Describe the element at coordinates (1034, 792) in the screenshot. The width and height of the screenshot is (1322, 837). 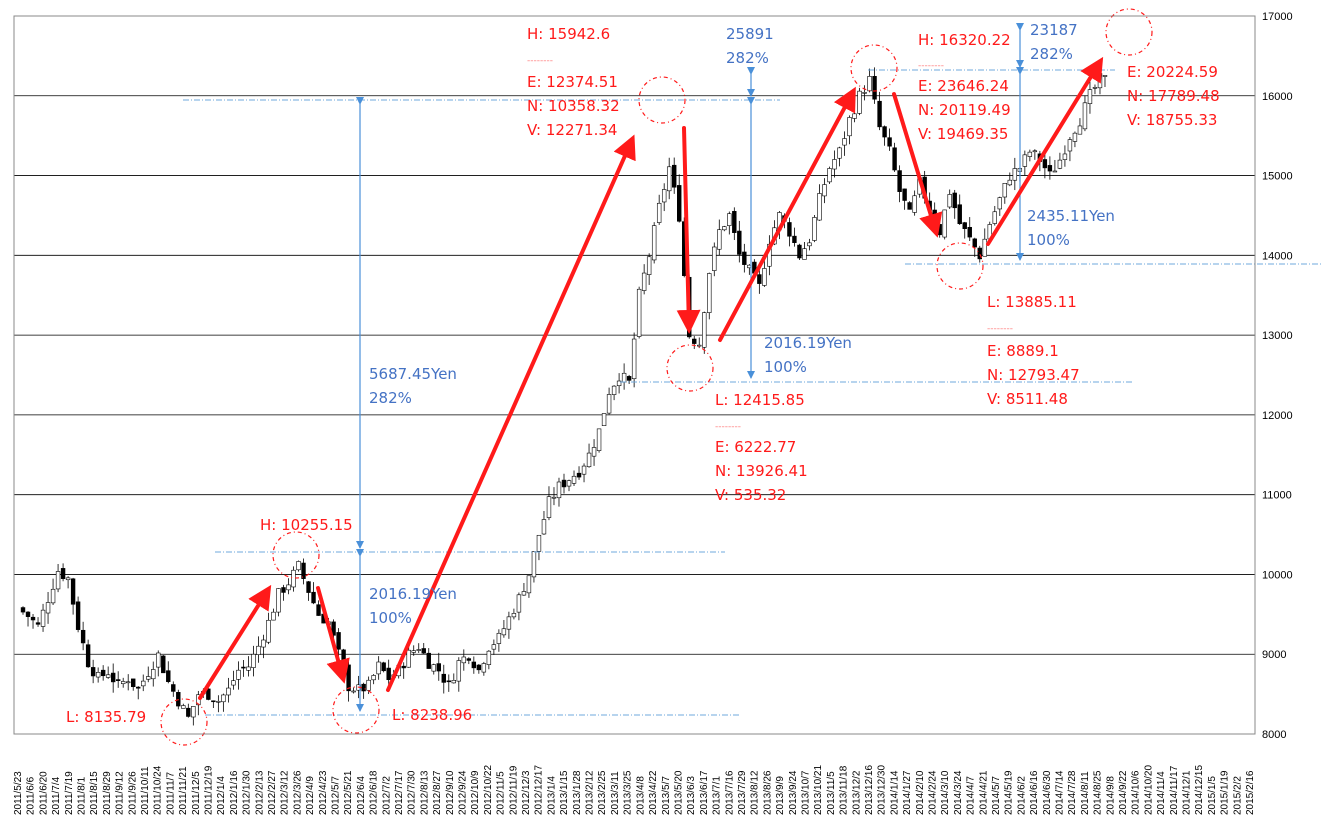
I see `x-tick-label: 2014/6/16` at that location.